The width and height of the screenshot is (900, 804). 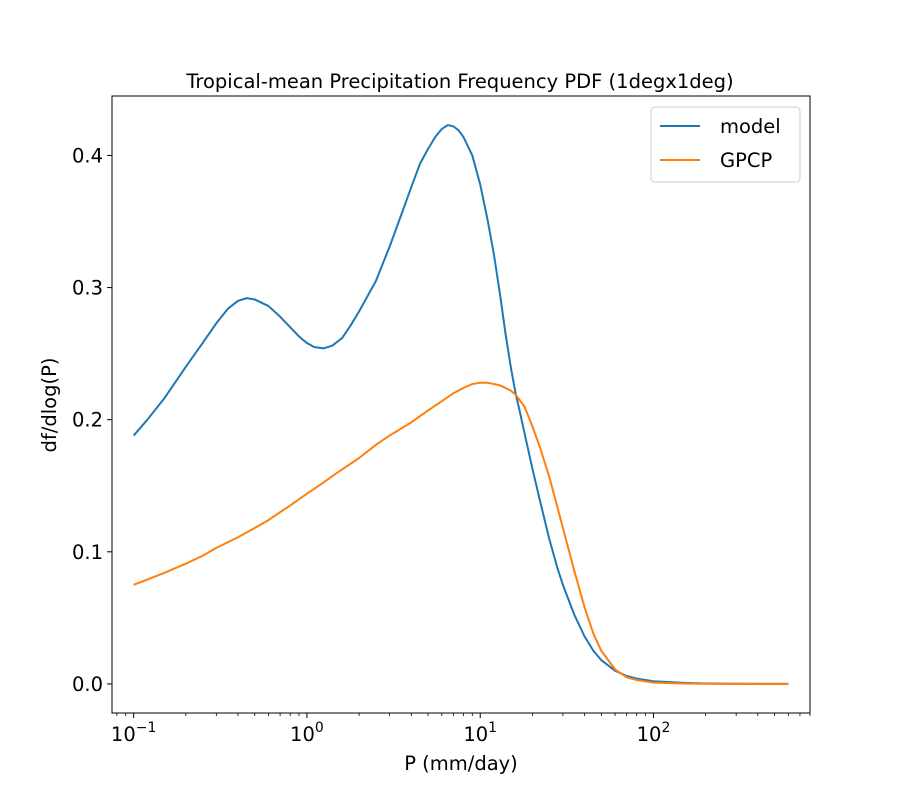 What do you see at coordinates (725, 144) in the screenshot?
I see `legend: model GPCP` at bounding box center [725, 144].